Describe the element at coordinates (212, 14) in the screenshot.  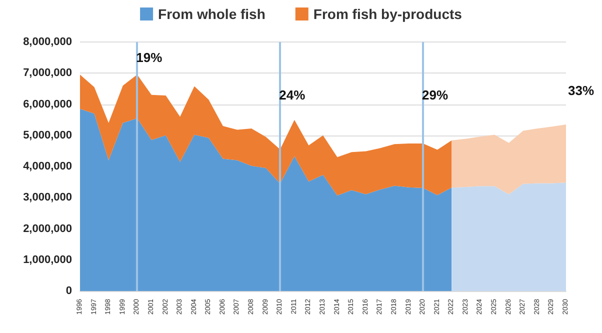
I see `legend-label: From whole fish` at that location.